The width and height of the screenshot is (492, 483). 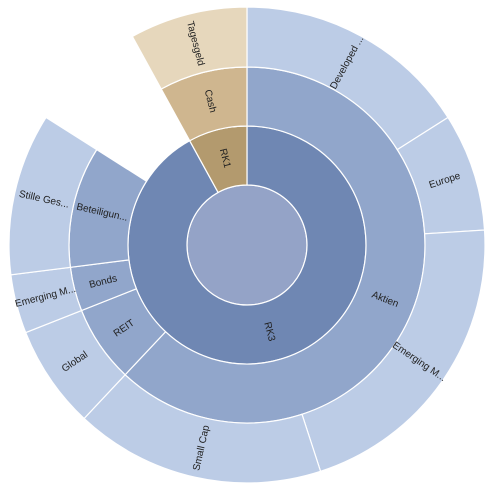 I want to click on sunburst-label-l1-0: RK3, so click(x=269, y=332).